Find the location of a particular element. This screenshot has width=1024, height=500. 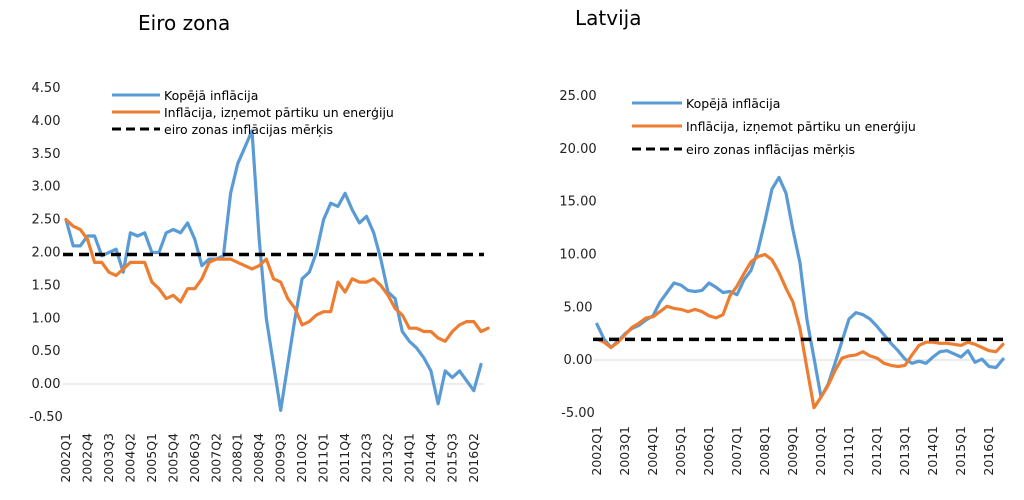

y-tick-label: 15.00 is located at coordinates (577, 202).